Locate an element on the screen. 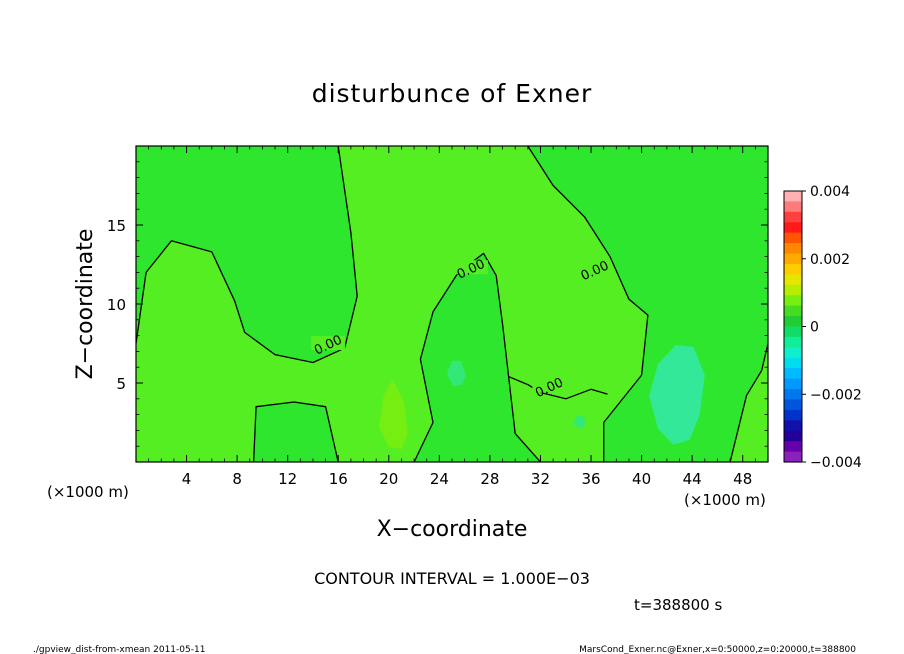  x-tick-label: 8 is located at coordinates (237, 479).